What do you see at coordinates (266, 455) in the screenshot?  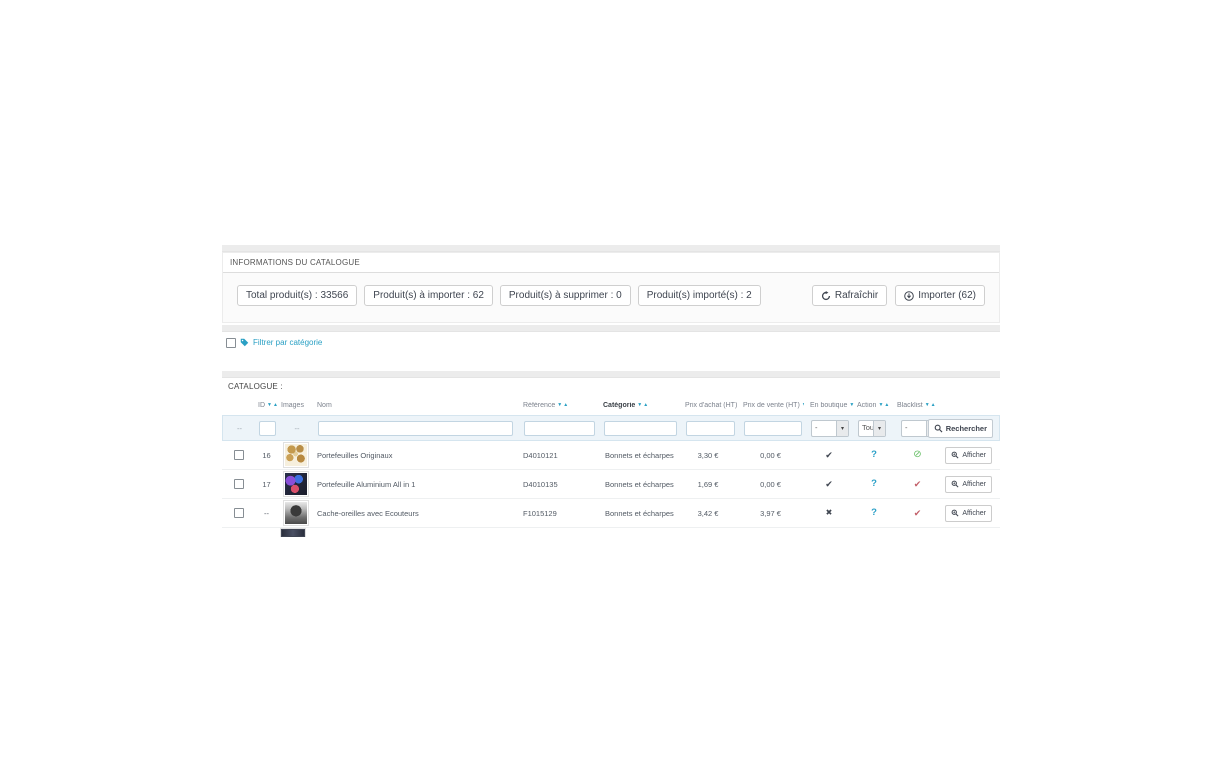 I see `id-cell: 16` at bounding box center [266, 455].